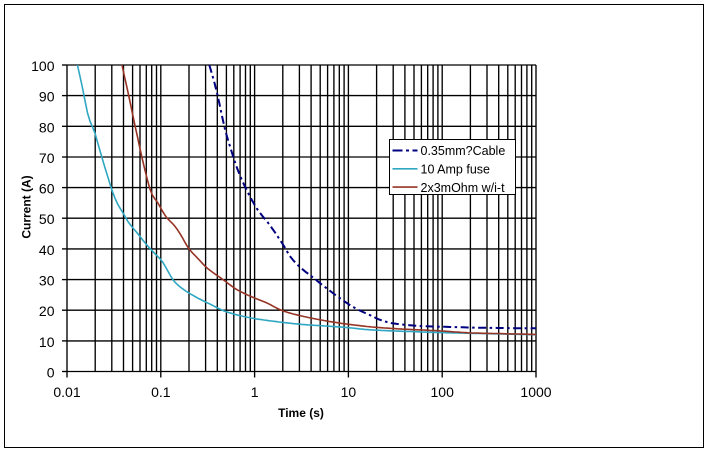  I want to click on svg-text: 2x3mOhm w/i-t, so click(463, 188).